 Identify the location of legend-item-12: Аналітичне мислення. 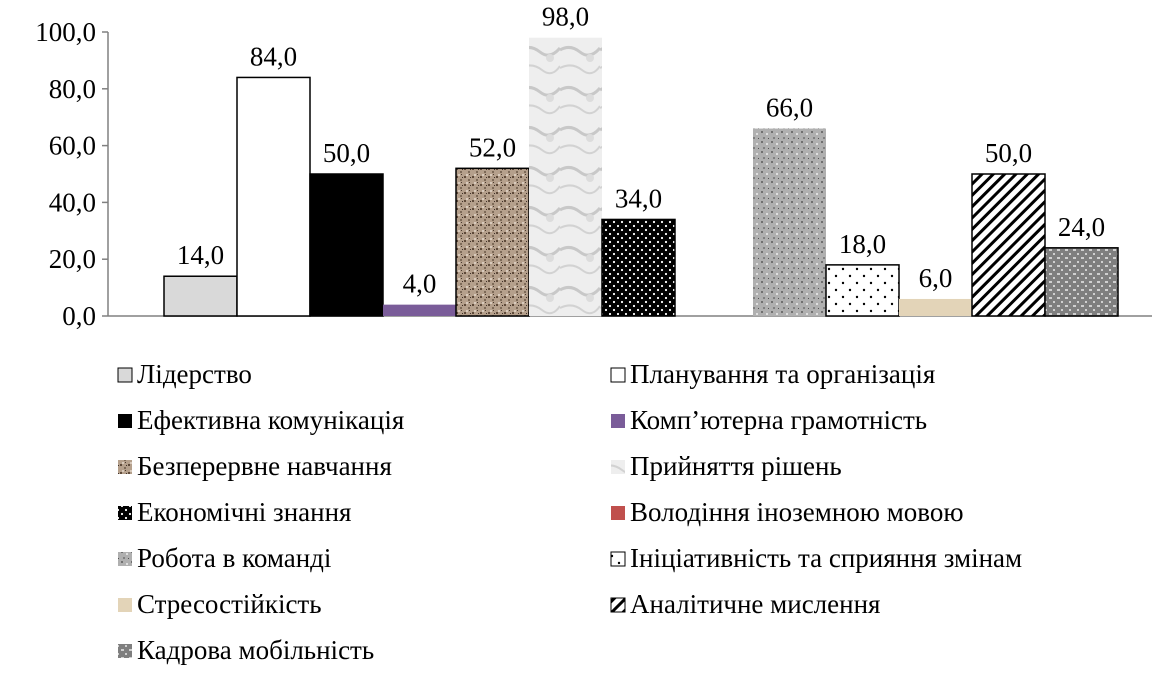
(745, 604).